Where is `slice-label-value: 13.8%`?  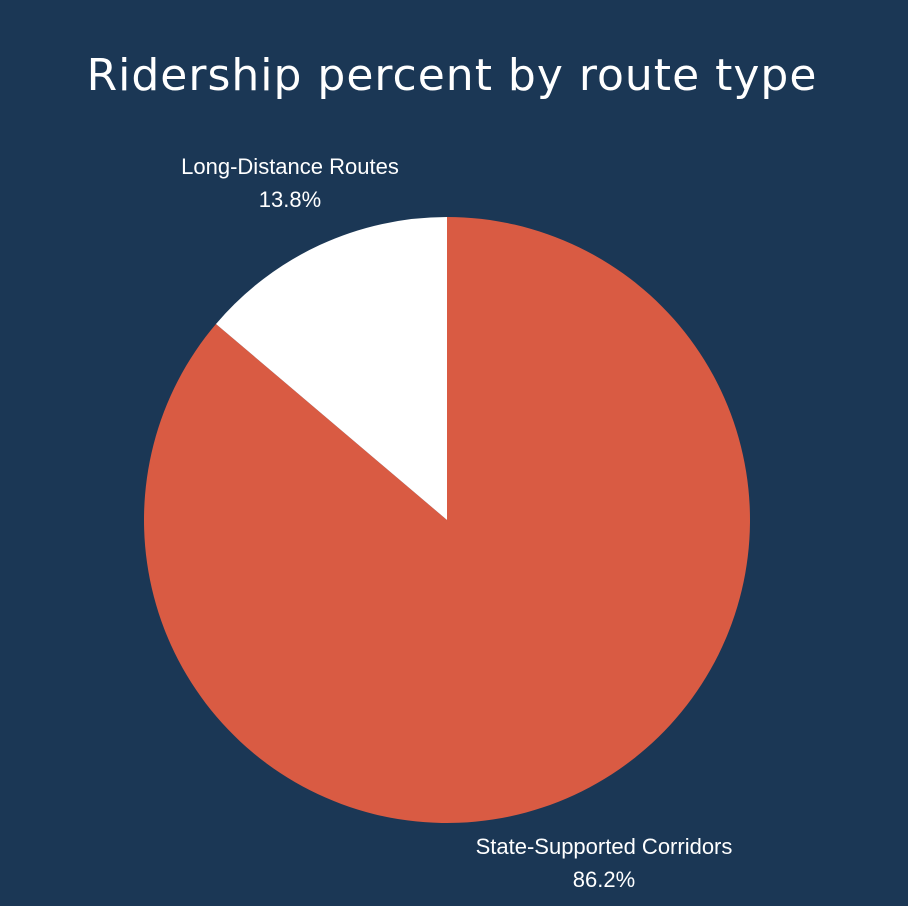
slice-label-value: 13.8% is located at coordinates (290, 199).